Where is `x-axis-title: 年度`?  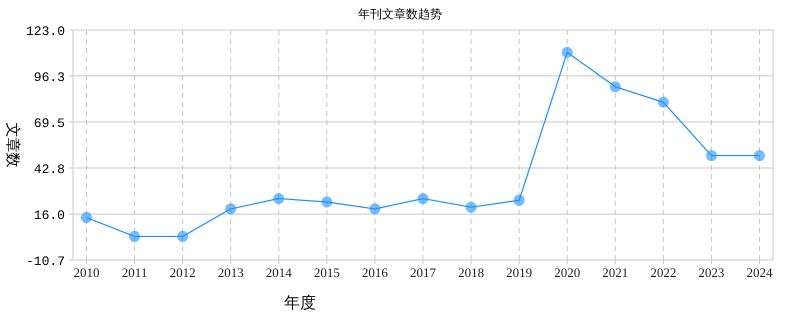 x-axis-title: 年度 is located at coordinates (300, 302).